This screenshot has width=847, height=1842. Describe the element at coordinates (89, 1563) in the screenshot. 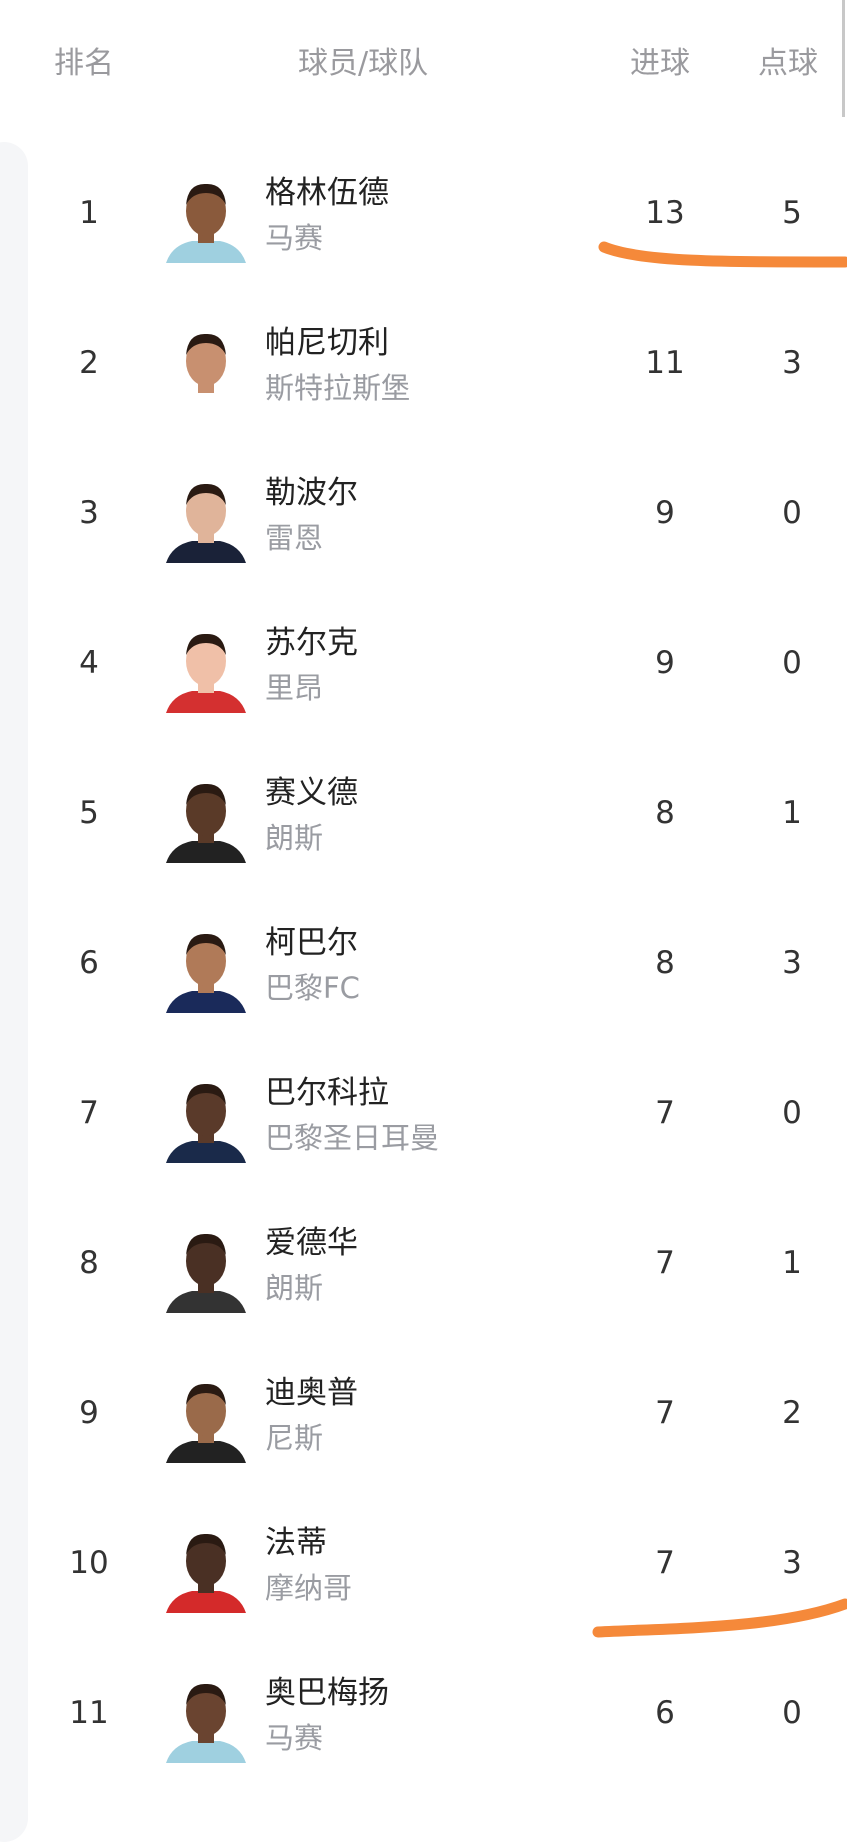

I see `rank: 10` at that location.